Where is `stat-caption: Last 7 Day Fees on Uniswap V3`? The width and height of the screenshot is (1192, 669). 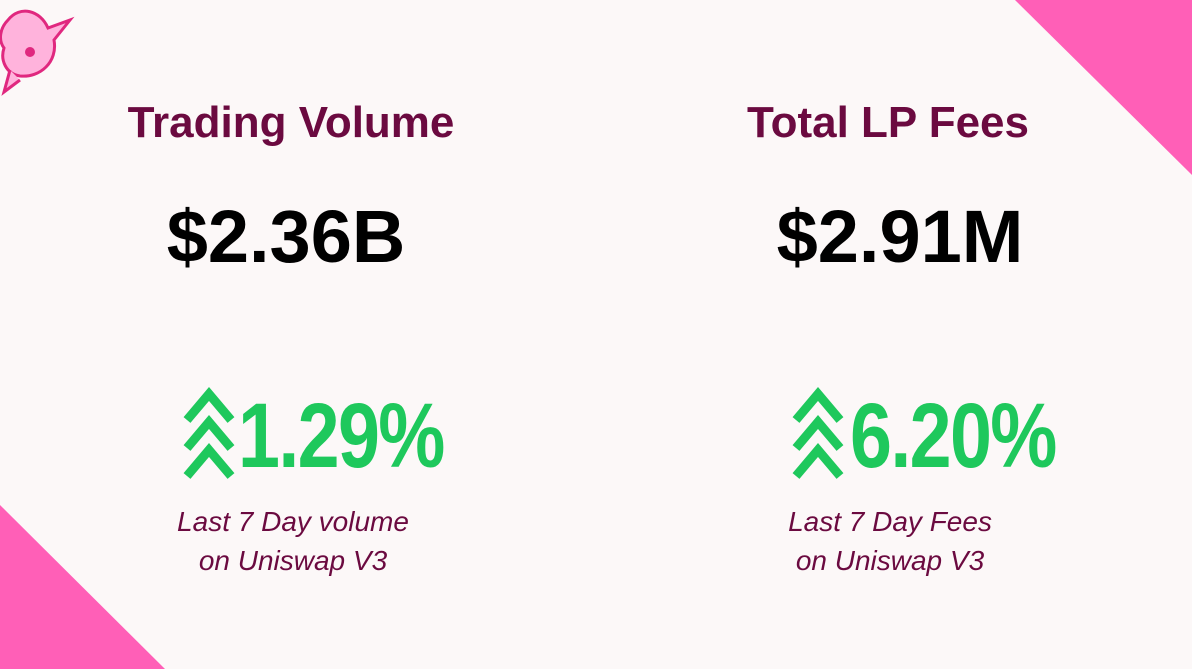
stat-caption: Last 7 Day Fees on Uniswap V3 is located at coordinates (890, 541).